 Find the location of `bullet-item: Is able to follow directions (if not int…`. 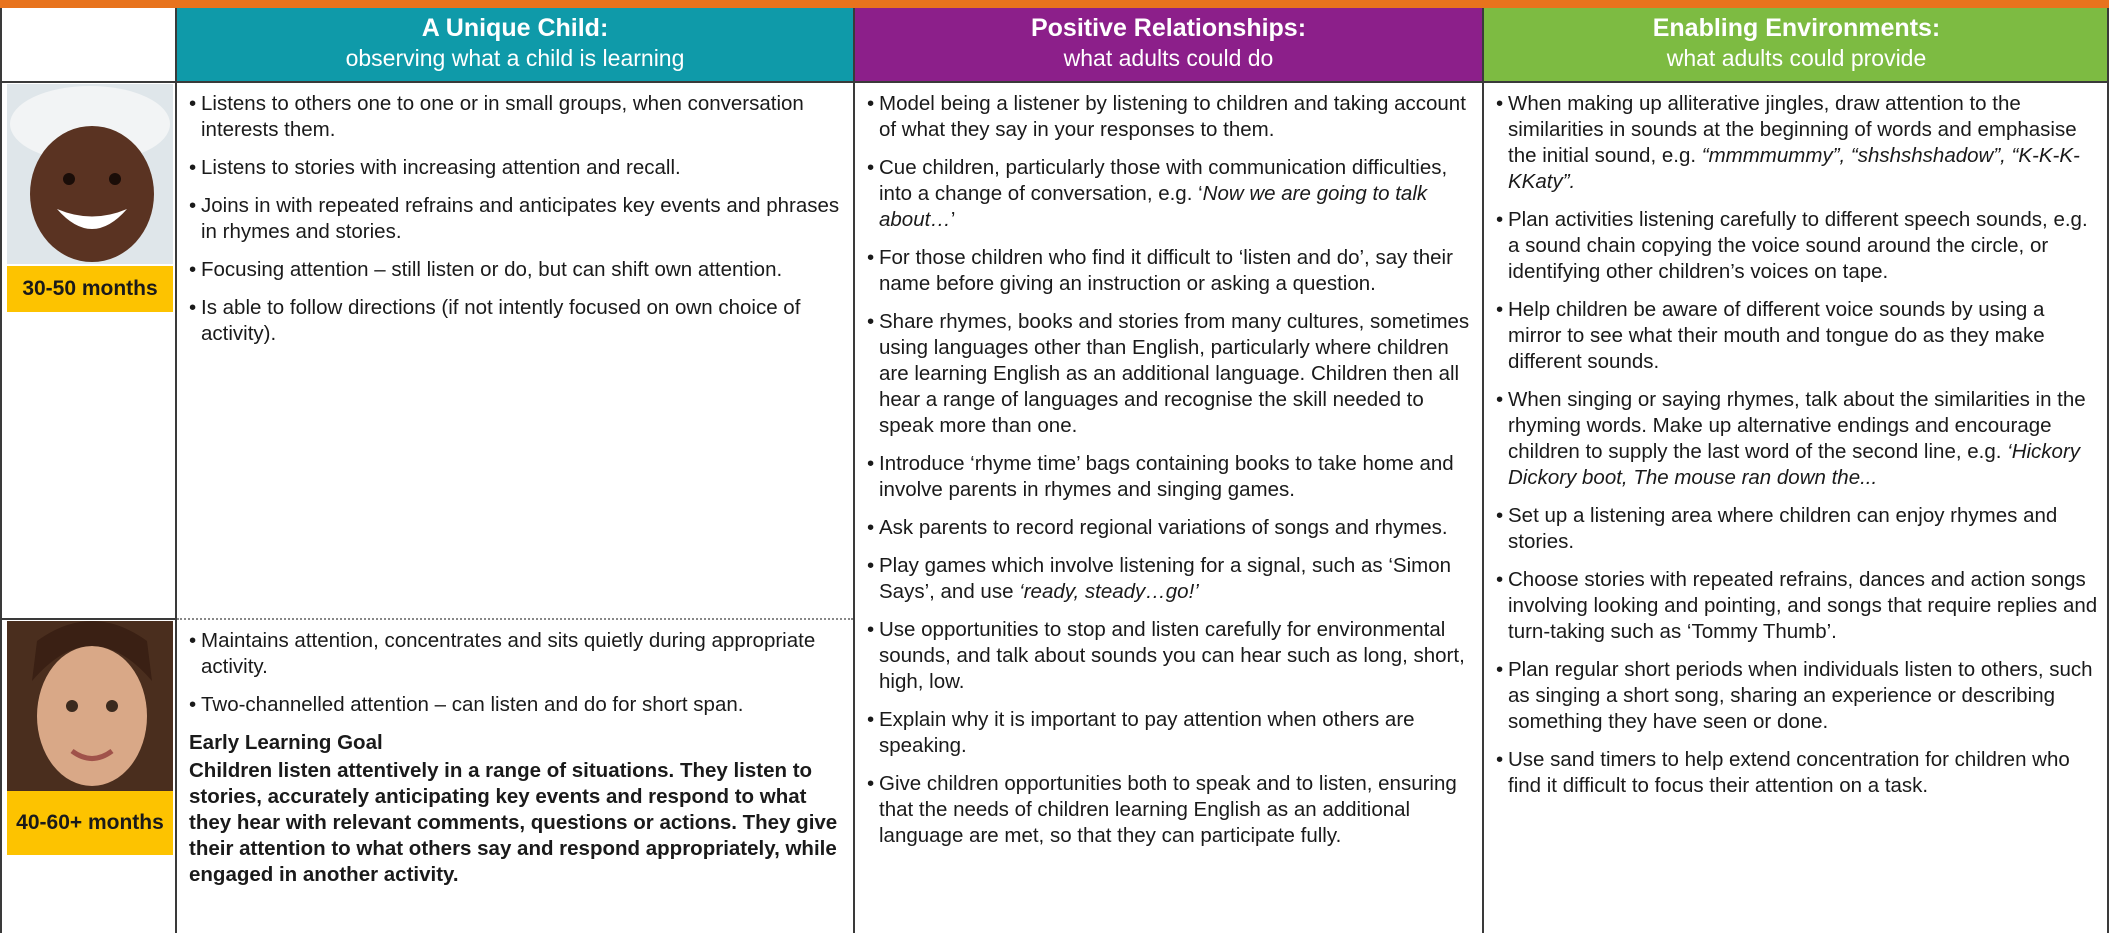

bullet-item: Is able to follow directions (if not int… is located at coordinates (519, 321).